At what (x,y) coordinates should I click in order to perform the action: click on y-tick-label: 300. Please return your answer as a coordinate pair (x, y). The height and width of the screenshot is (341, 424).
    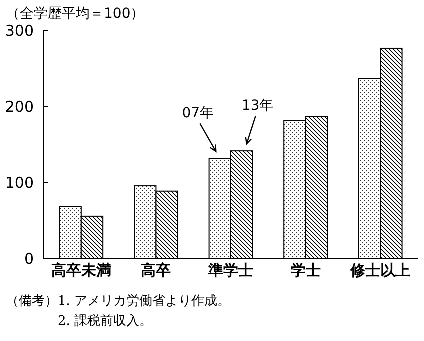
    Looking at the image, I should click on (19, 31).